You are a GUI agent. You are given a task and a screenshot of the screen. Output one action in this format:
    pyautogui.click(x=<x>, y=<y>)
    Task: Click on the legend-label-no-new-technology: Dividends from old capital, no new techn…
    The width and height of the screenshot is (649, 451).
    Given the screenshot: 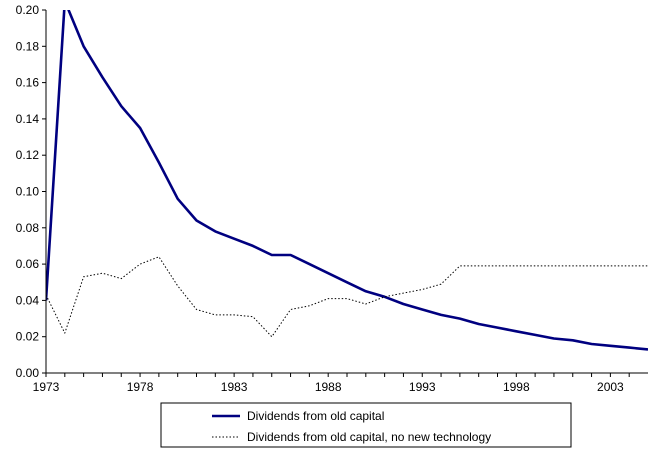 What is the action you would take?
    pyautogui.click(x=369, y=437)
    